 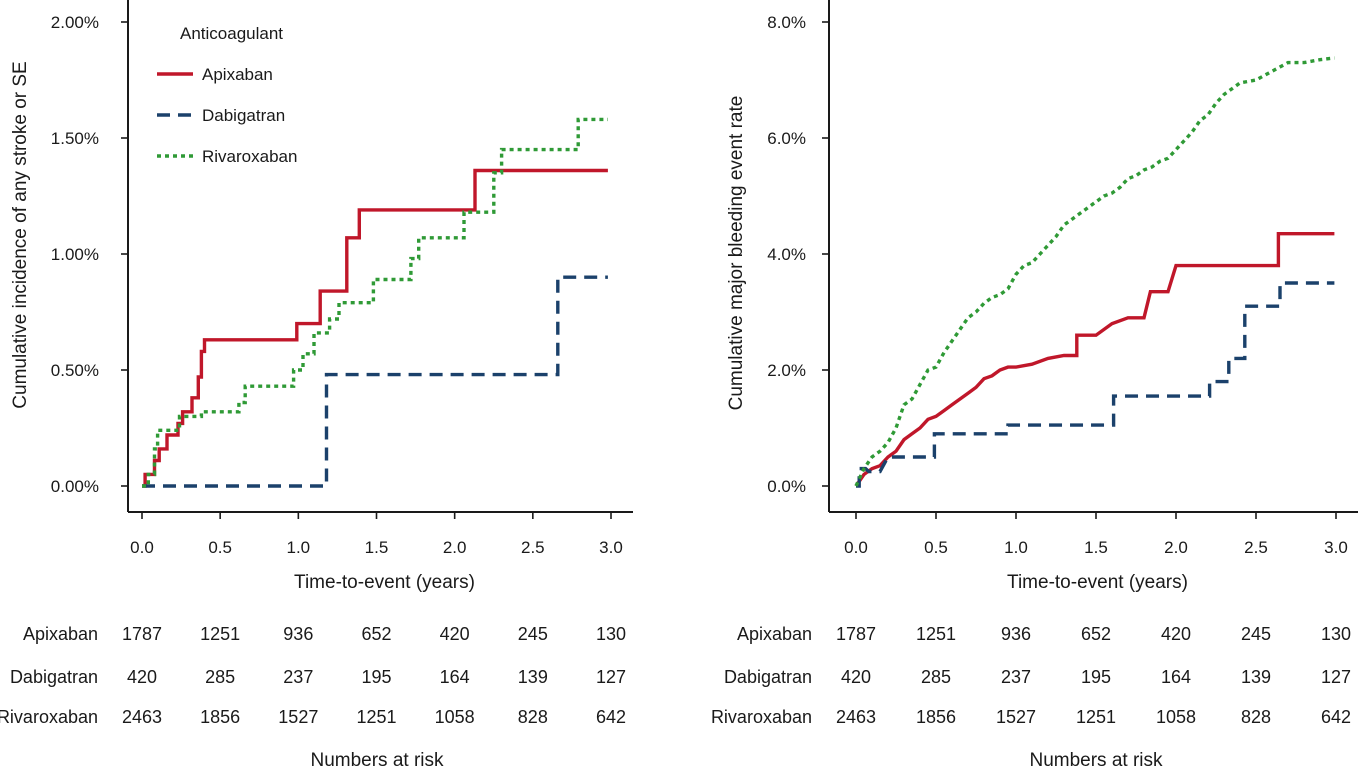 What do you see at coordinates (75, 22) in the screenshot?
I see `y-tick-label: 2.00%` at bounding box center [75, 22].